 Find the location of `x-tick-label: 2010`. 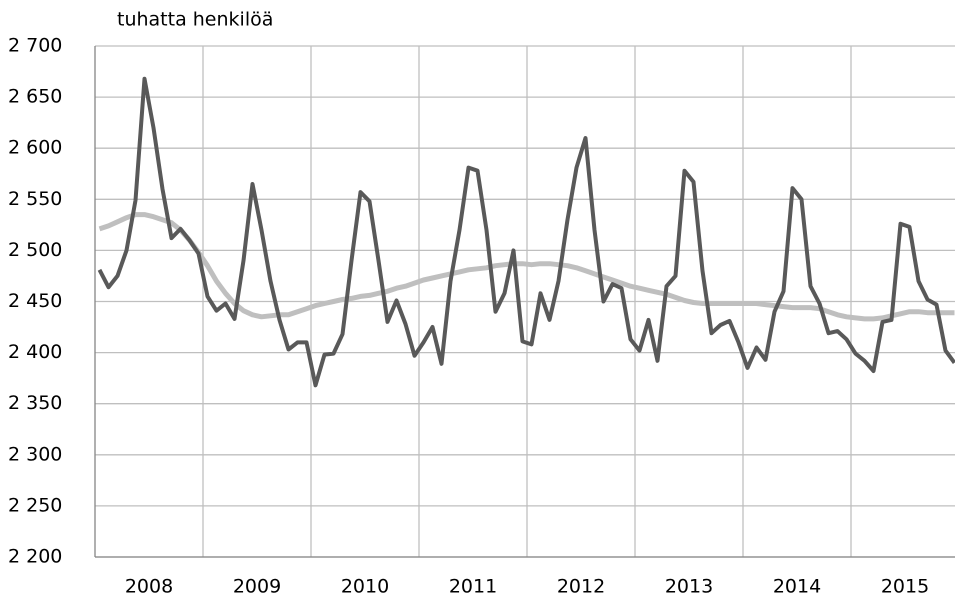

x-tick-label: 2010 is located at coordinates (365, 587).